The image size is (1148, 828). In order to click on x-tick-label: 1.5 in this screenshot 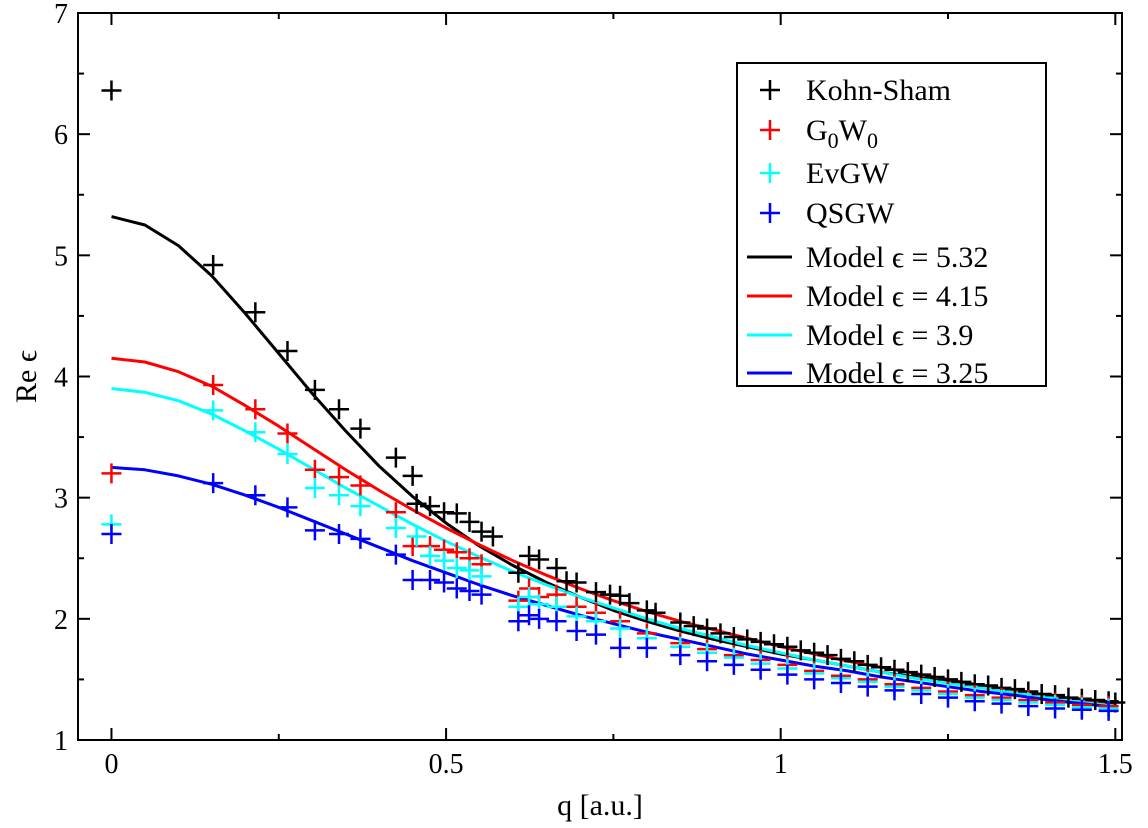, I will do `click(1115, 764)`.